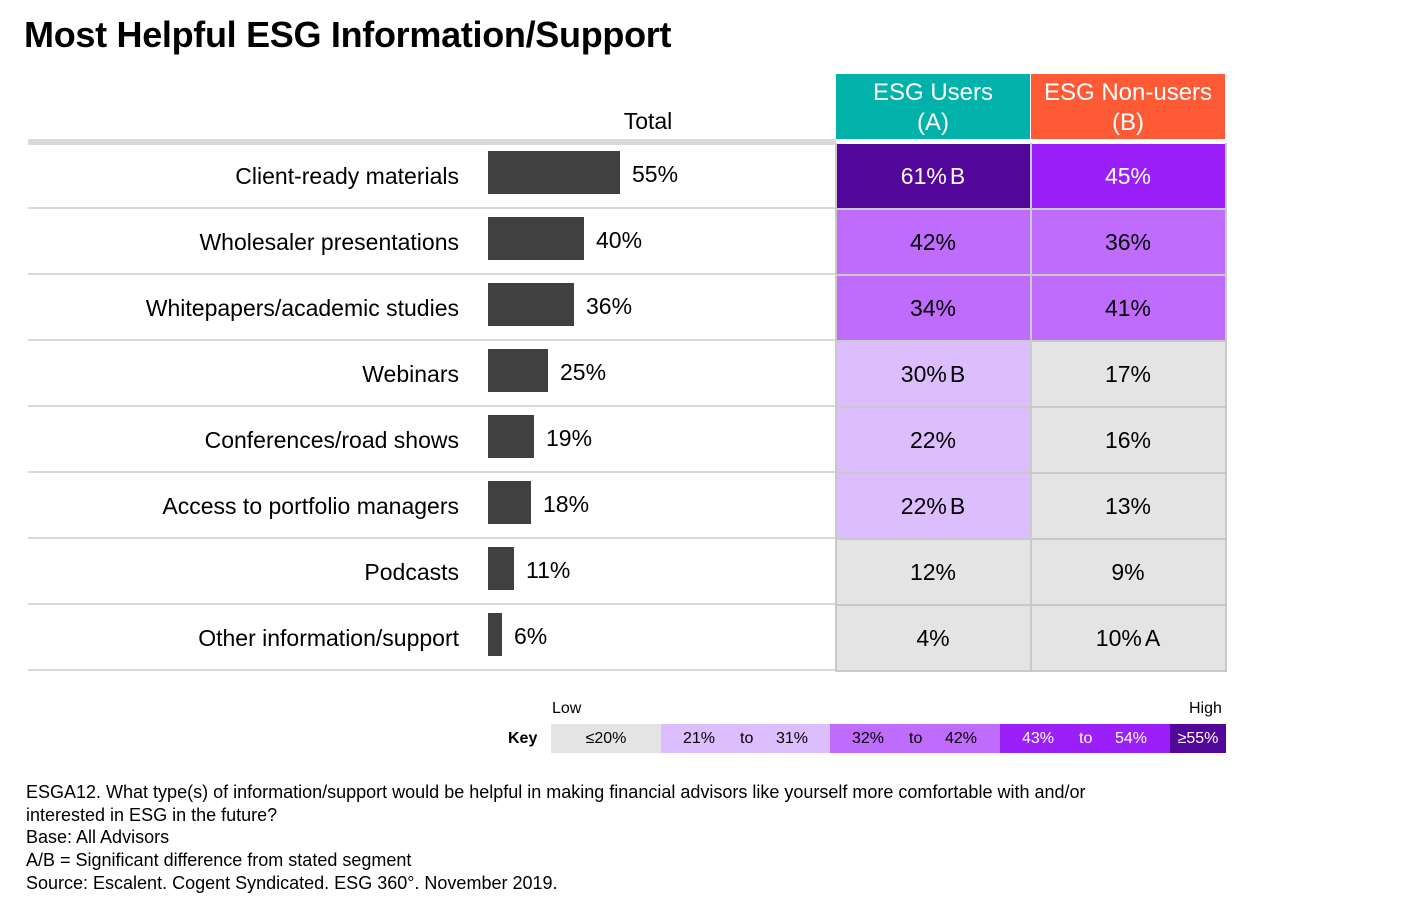 Image resolution: width=1408 pixels, height=904 pixels. What do you see at coordinates (933, 308) in the screenshot?
I see `esg-users-cell: 34%` at bounding box center [933, 308].